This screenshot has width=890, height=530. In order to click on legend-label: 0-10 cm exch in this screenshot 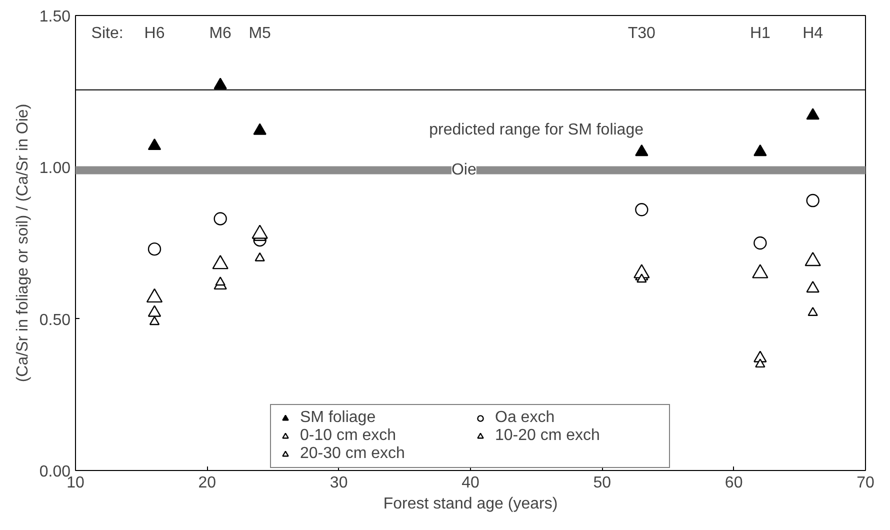, I will do `click(349, 436)`.